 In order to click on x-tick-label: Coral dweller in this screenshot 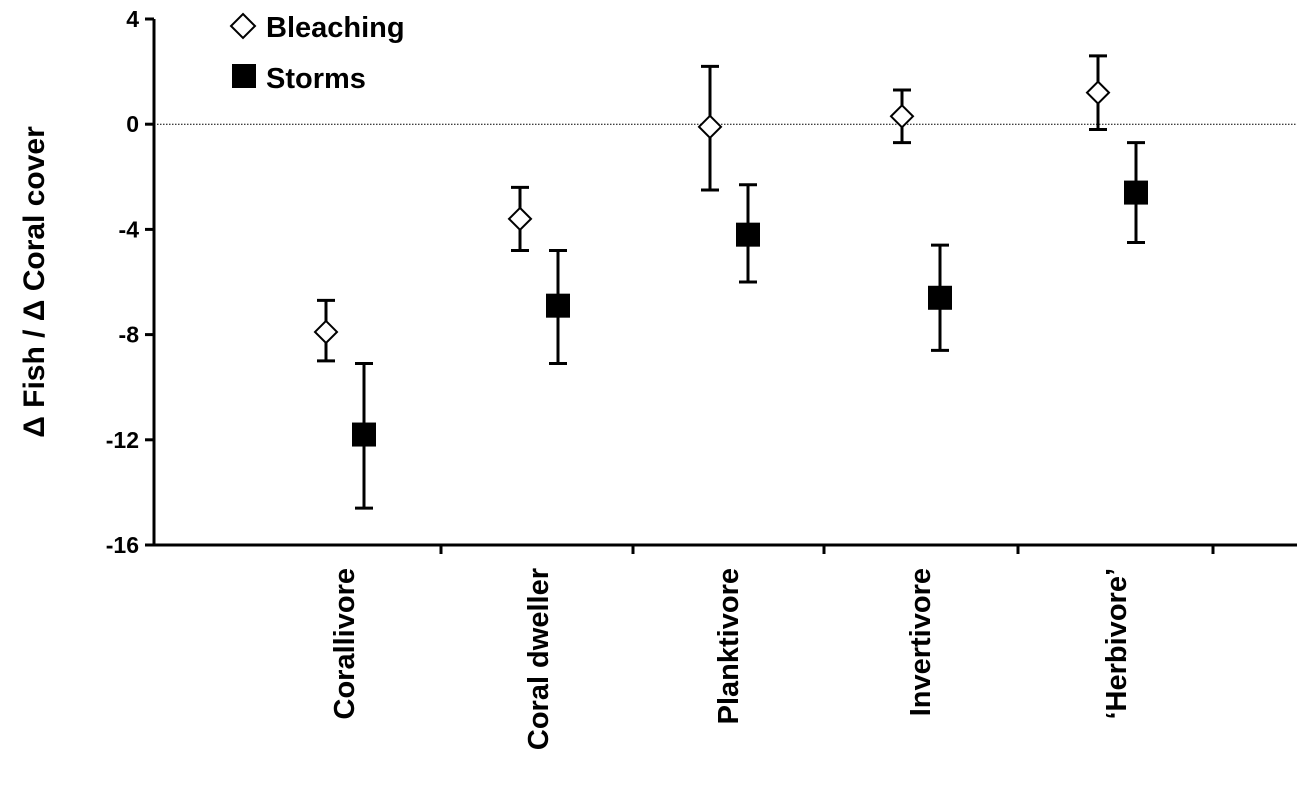, I will do `click(539, 659)`.